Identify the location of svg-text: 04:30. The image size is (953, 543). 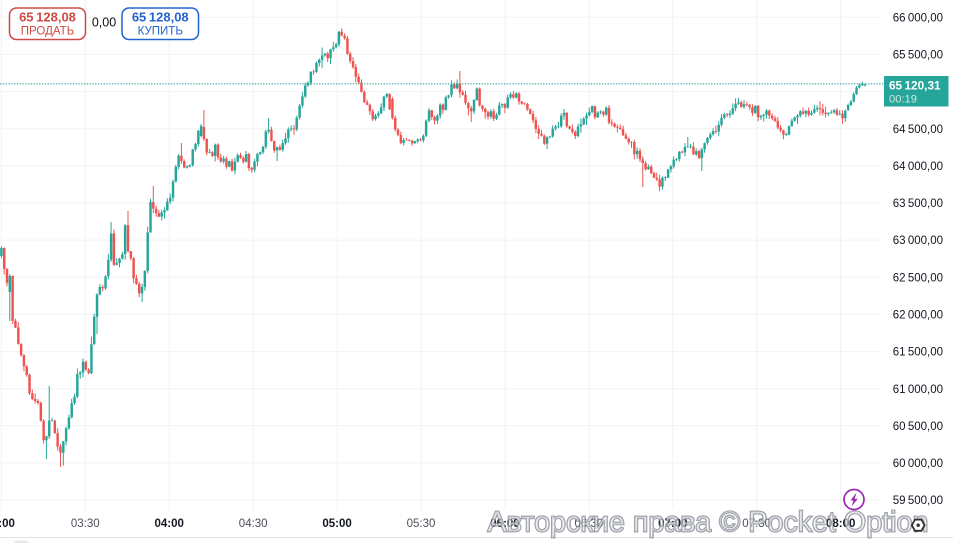
(253, 524).